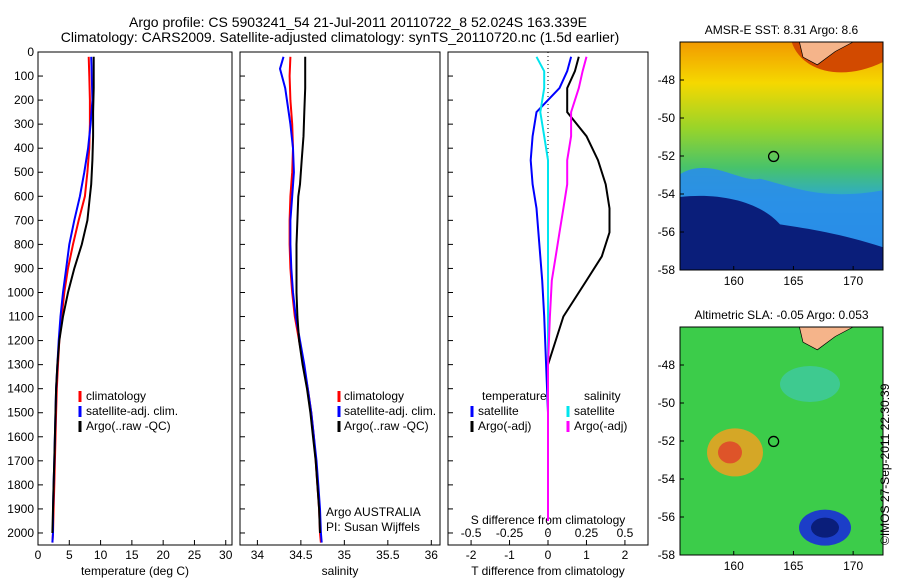 The height and width of the screenshot is (585, 900). Describe the element at coordinates (20, 341) in the screenshot. I see `depth-tick-label: 1200` at that location.